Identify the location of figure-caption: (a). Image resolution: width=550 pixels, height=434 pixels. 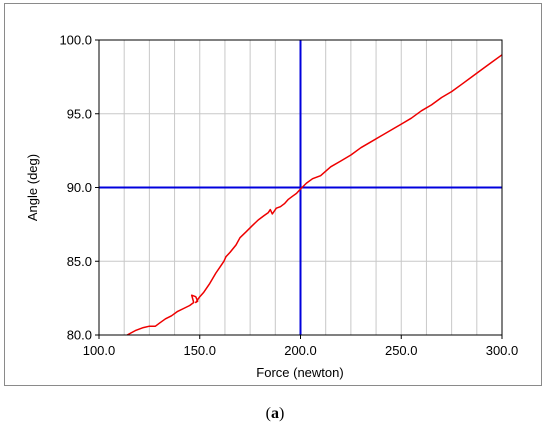
(275, 413).